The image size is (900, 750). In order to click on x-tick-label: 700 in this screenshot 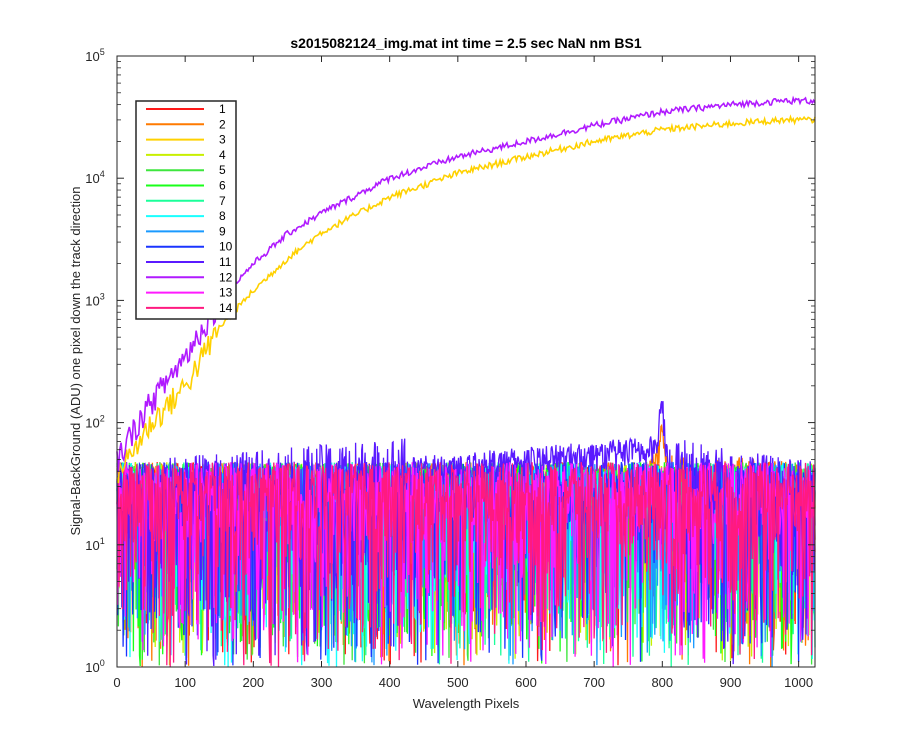, I will do `click(594, 682)`.